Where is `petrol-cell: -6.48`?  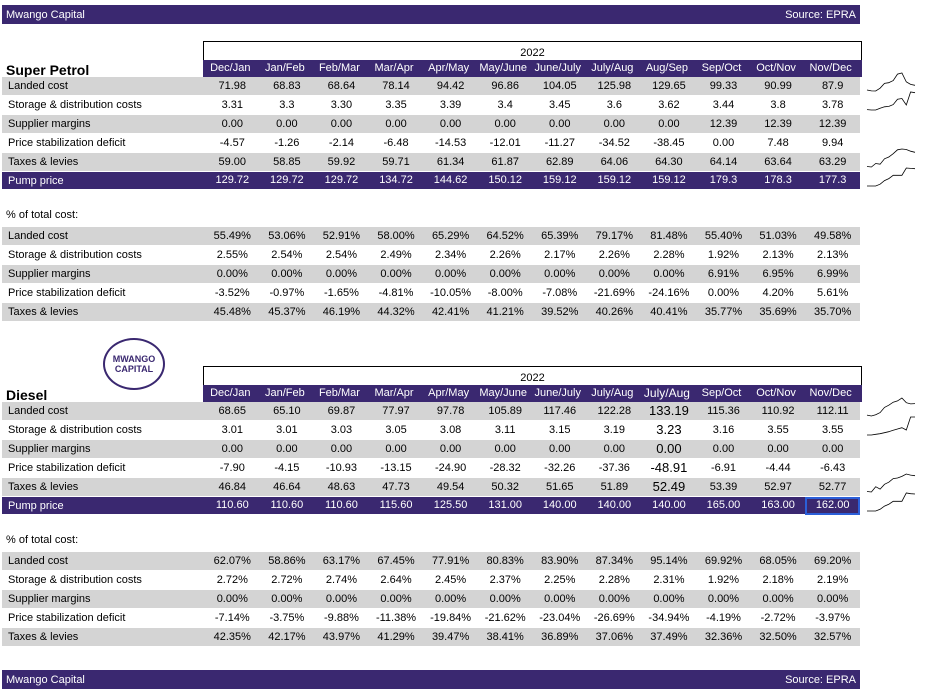
petrol-cell: -6.48 is located at coordinates (396, 143).